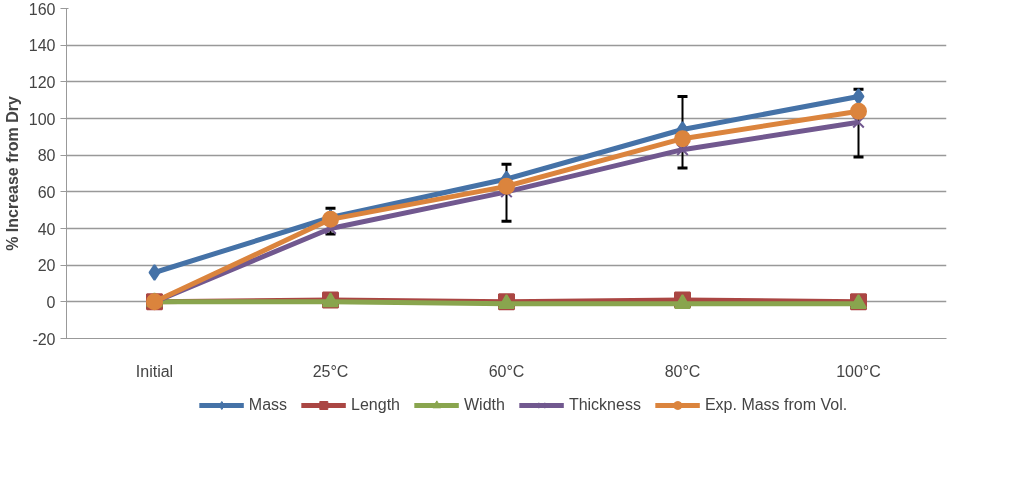  What do you see at coordinates (42, 9) in the screenshot?
I see `y-tick-label: 160` at bounding box center [42, 9].